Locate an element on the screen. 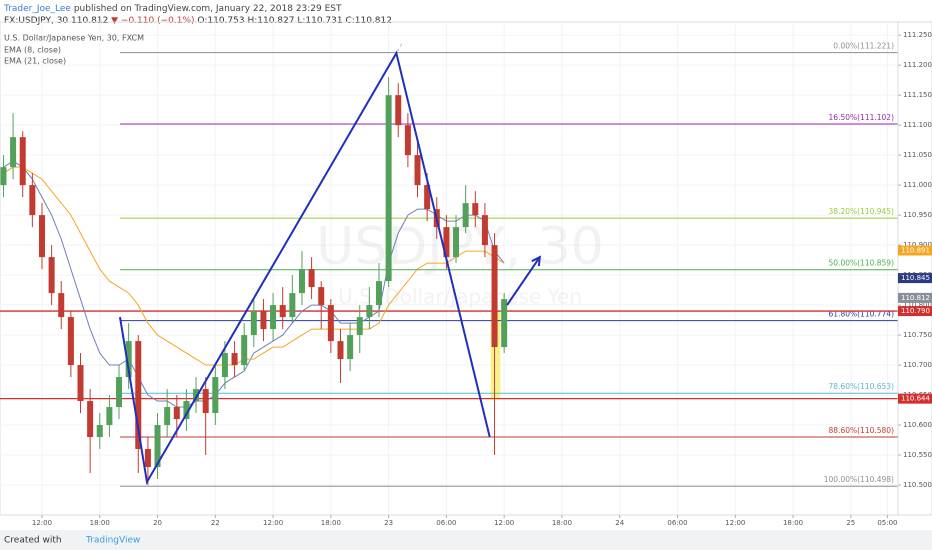 The image size is (932, 550). footer-created: Created with is located at coordinates (33, 541).